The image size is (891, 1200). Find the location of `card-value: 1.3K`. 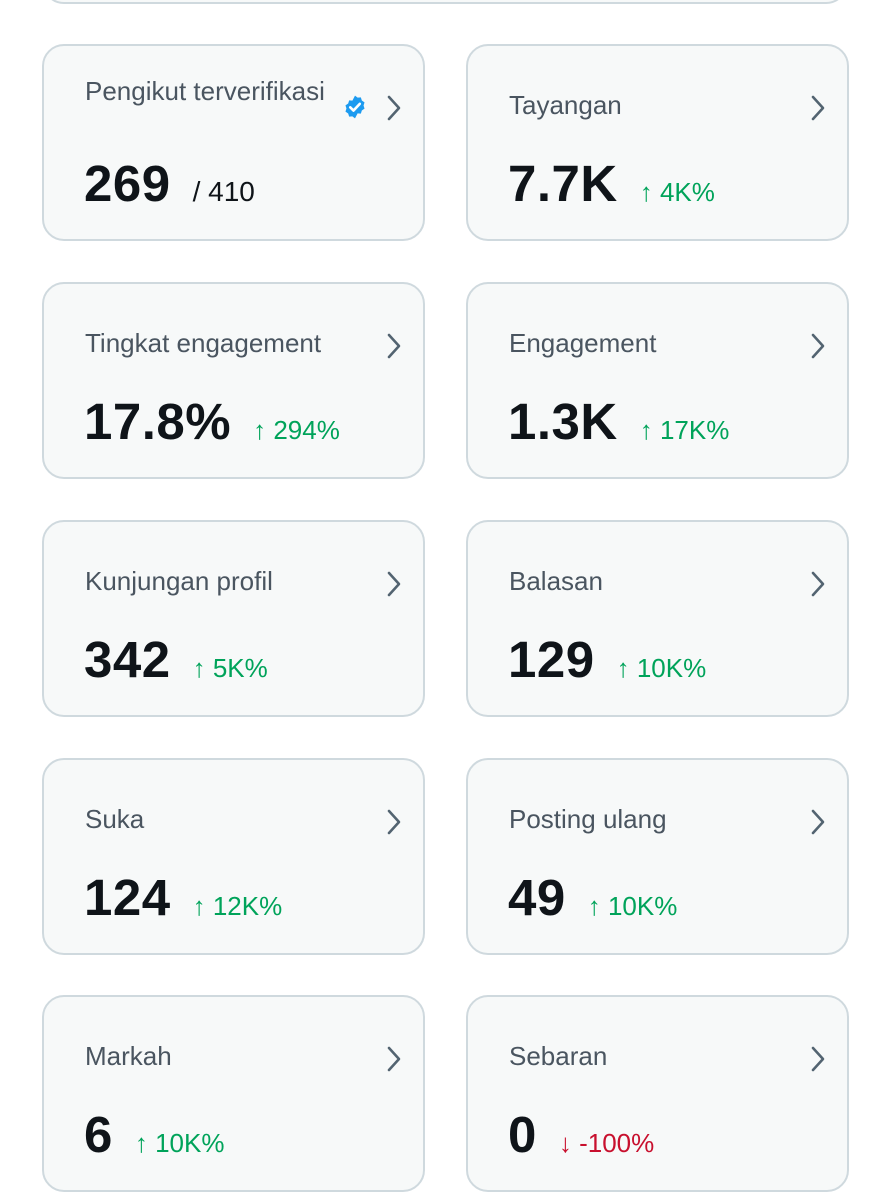

card-value: 1.3K is located at coordinates (563, 421).